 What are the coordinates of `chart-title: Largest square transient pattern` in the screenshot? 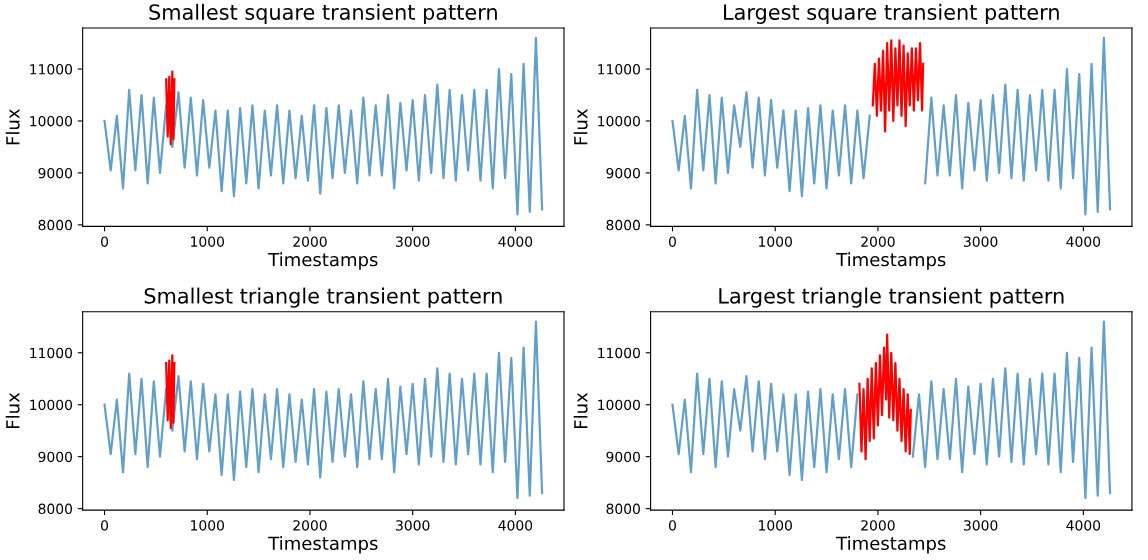 It's located at (891, 13).